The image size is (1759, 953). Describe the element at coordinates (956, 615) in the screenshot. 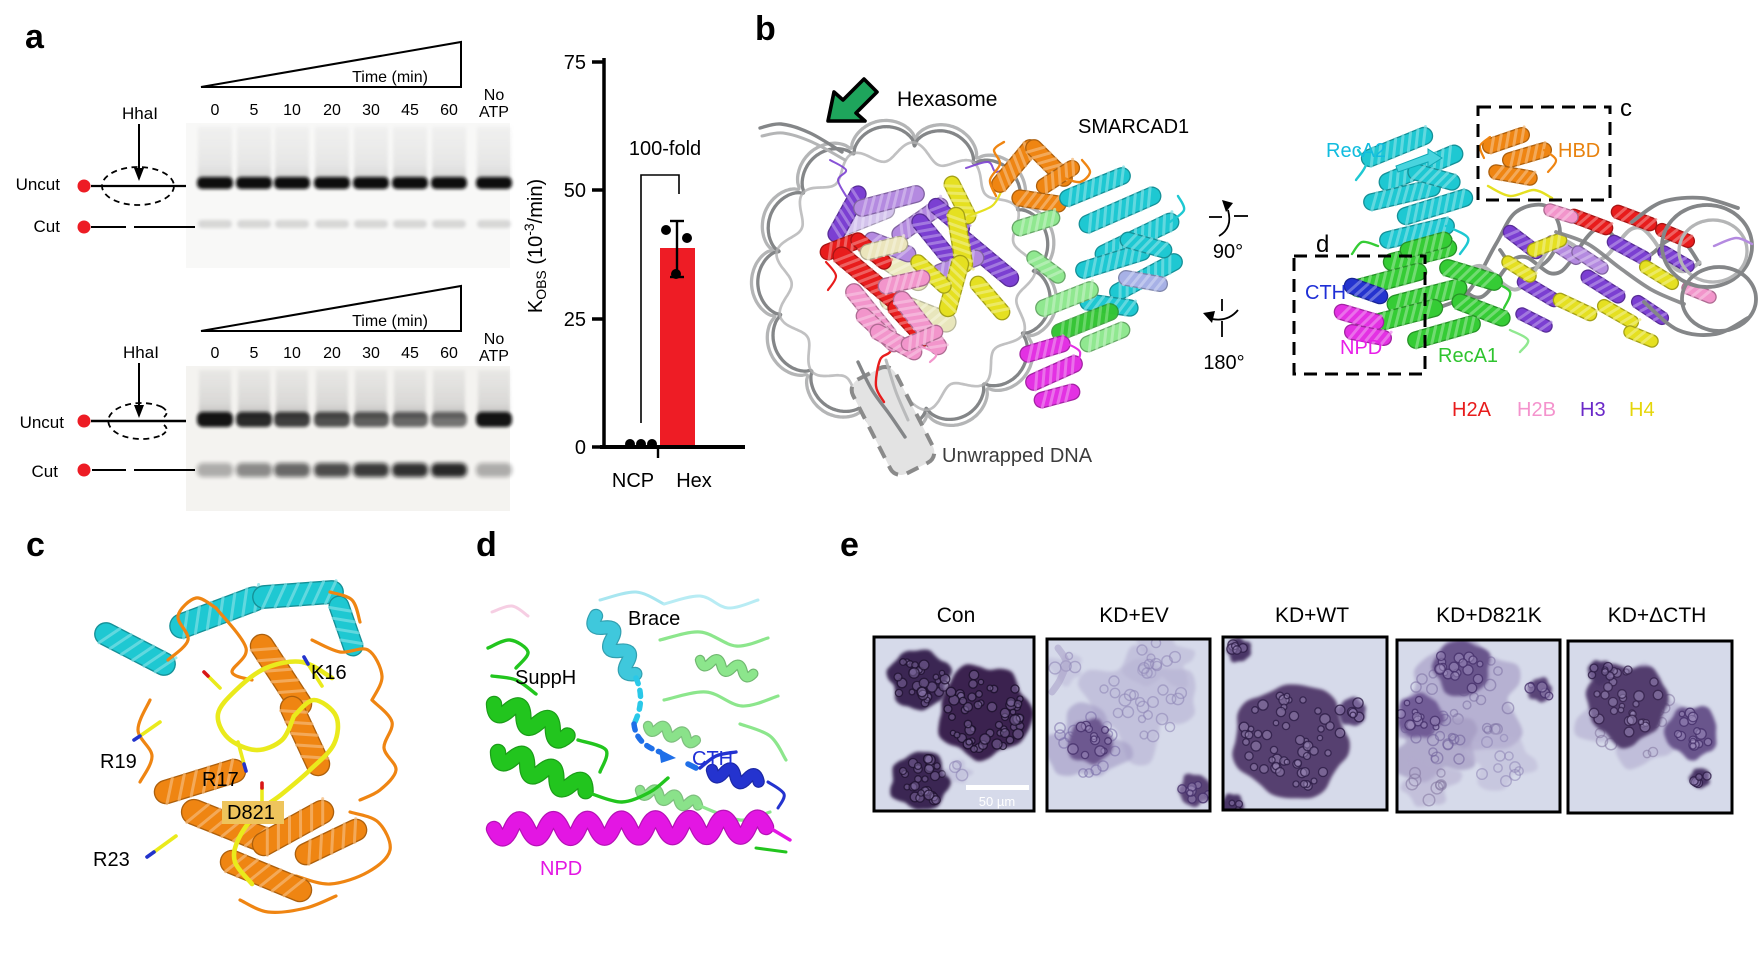

I see `svg-text: Con` at that location.